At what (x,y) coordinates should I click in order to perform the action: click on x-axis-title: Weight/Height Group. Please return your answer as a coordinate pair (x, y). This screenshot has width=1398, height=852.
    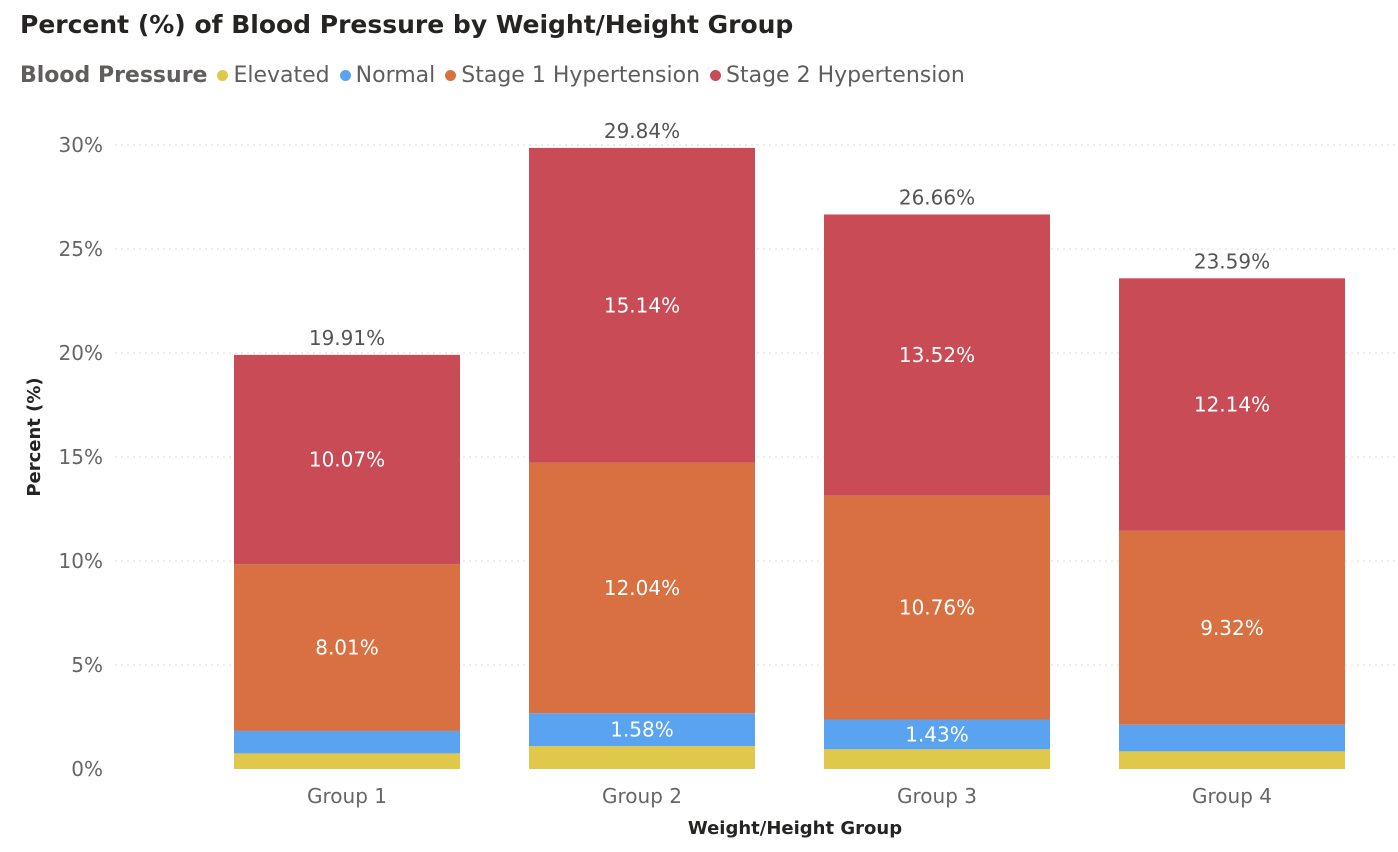
    Looking at the image, I should click on (795, 828).